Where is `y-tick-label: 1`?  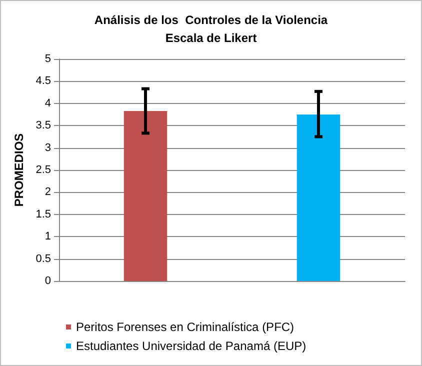
y-tick-label: 1 is located at coordinates (47, 236).